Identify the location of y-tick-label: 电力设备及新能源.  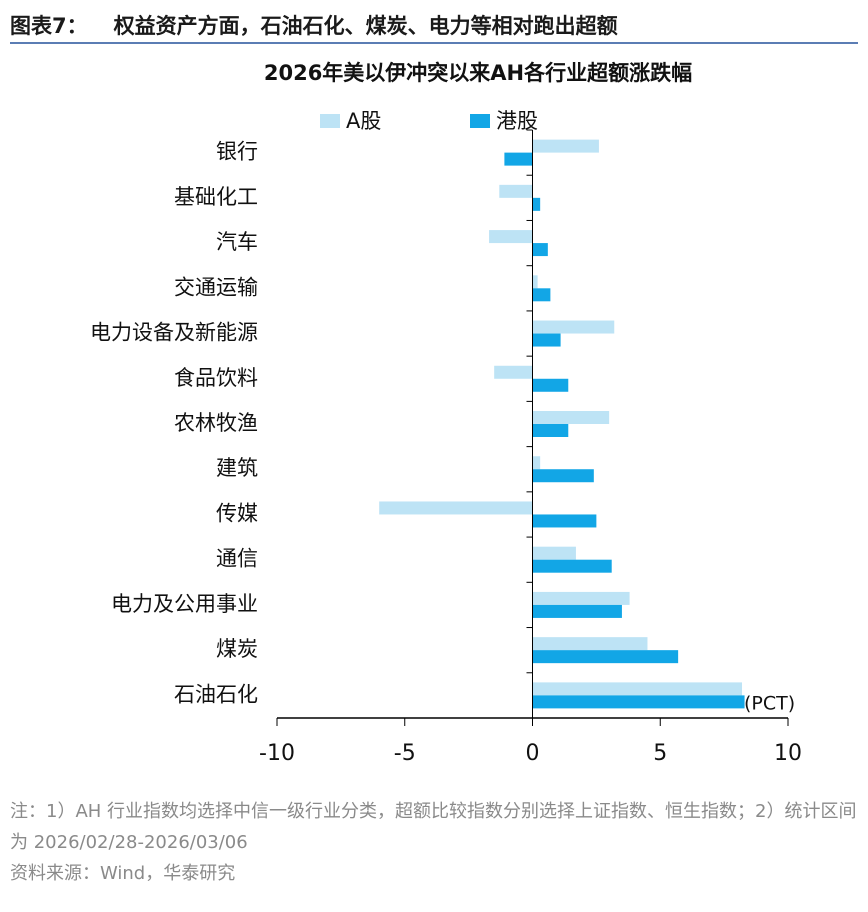
(174, 333).